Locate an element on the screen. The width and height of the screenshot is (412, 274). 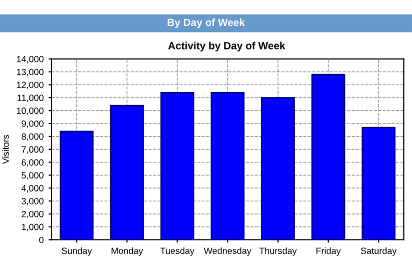
y-tick-label: 3,000 is located at coordinates (33, 202).